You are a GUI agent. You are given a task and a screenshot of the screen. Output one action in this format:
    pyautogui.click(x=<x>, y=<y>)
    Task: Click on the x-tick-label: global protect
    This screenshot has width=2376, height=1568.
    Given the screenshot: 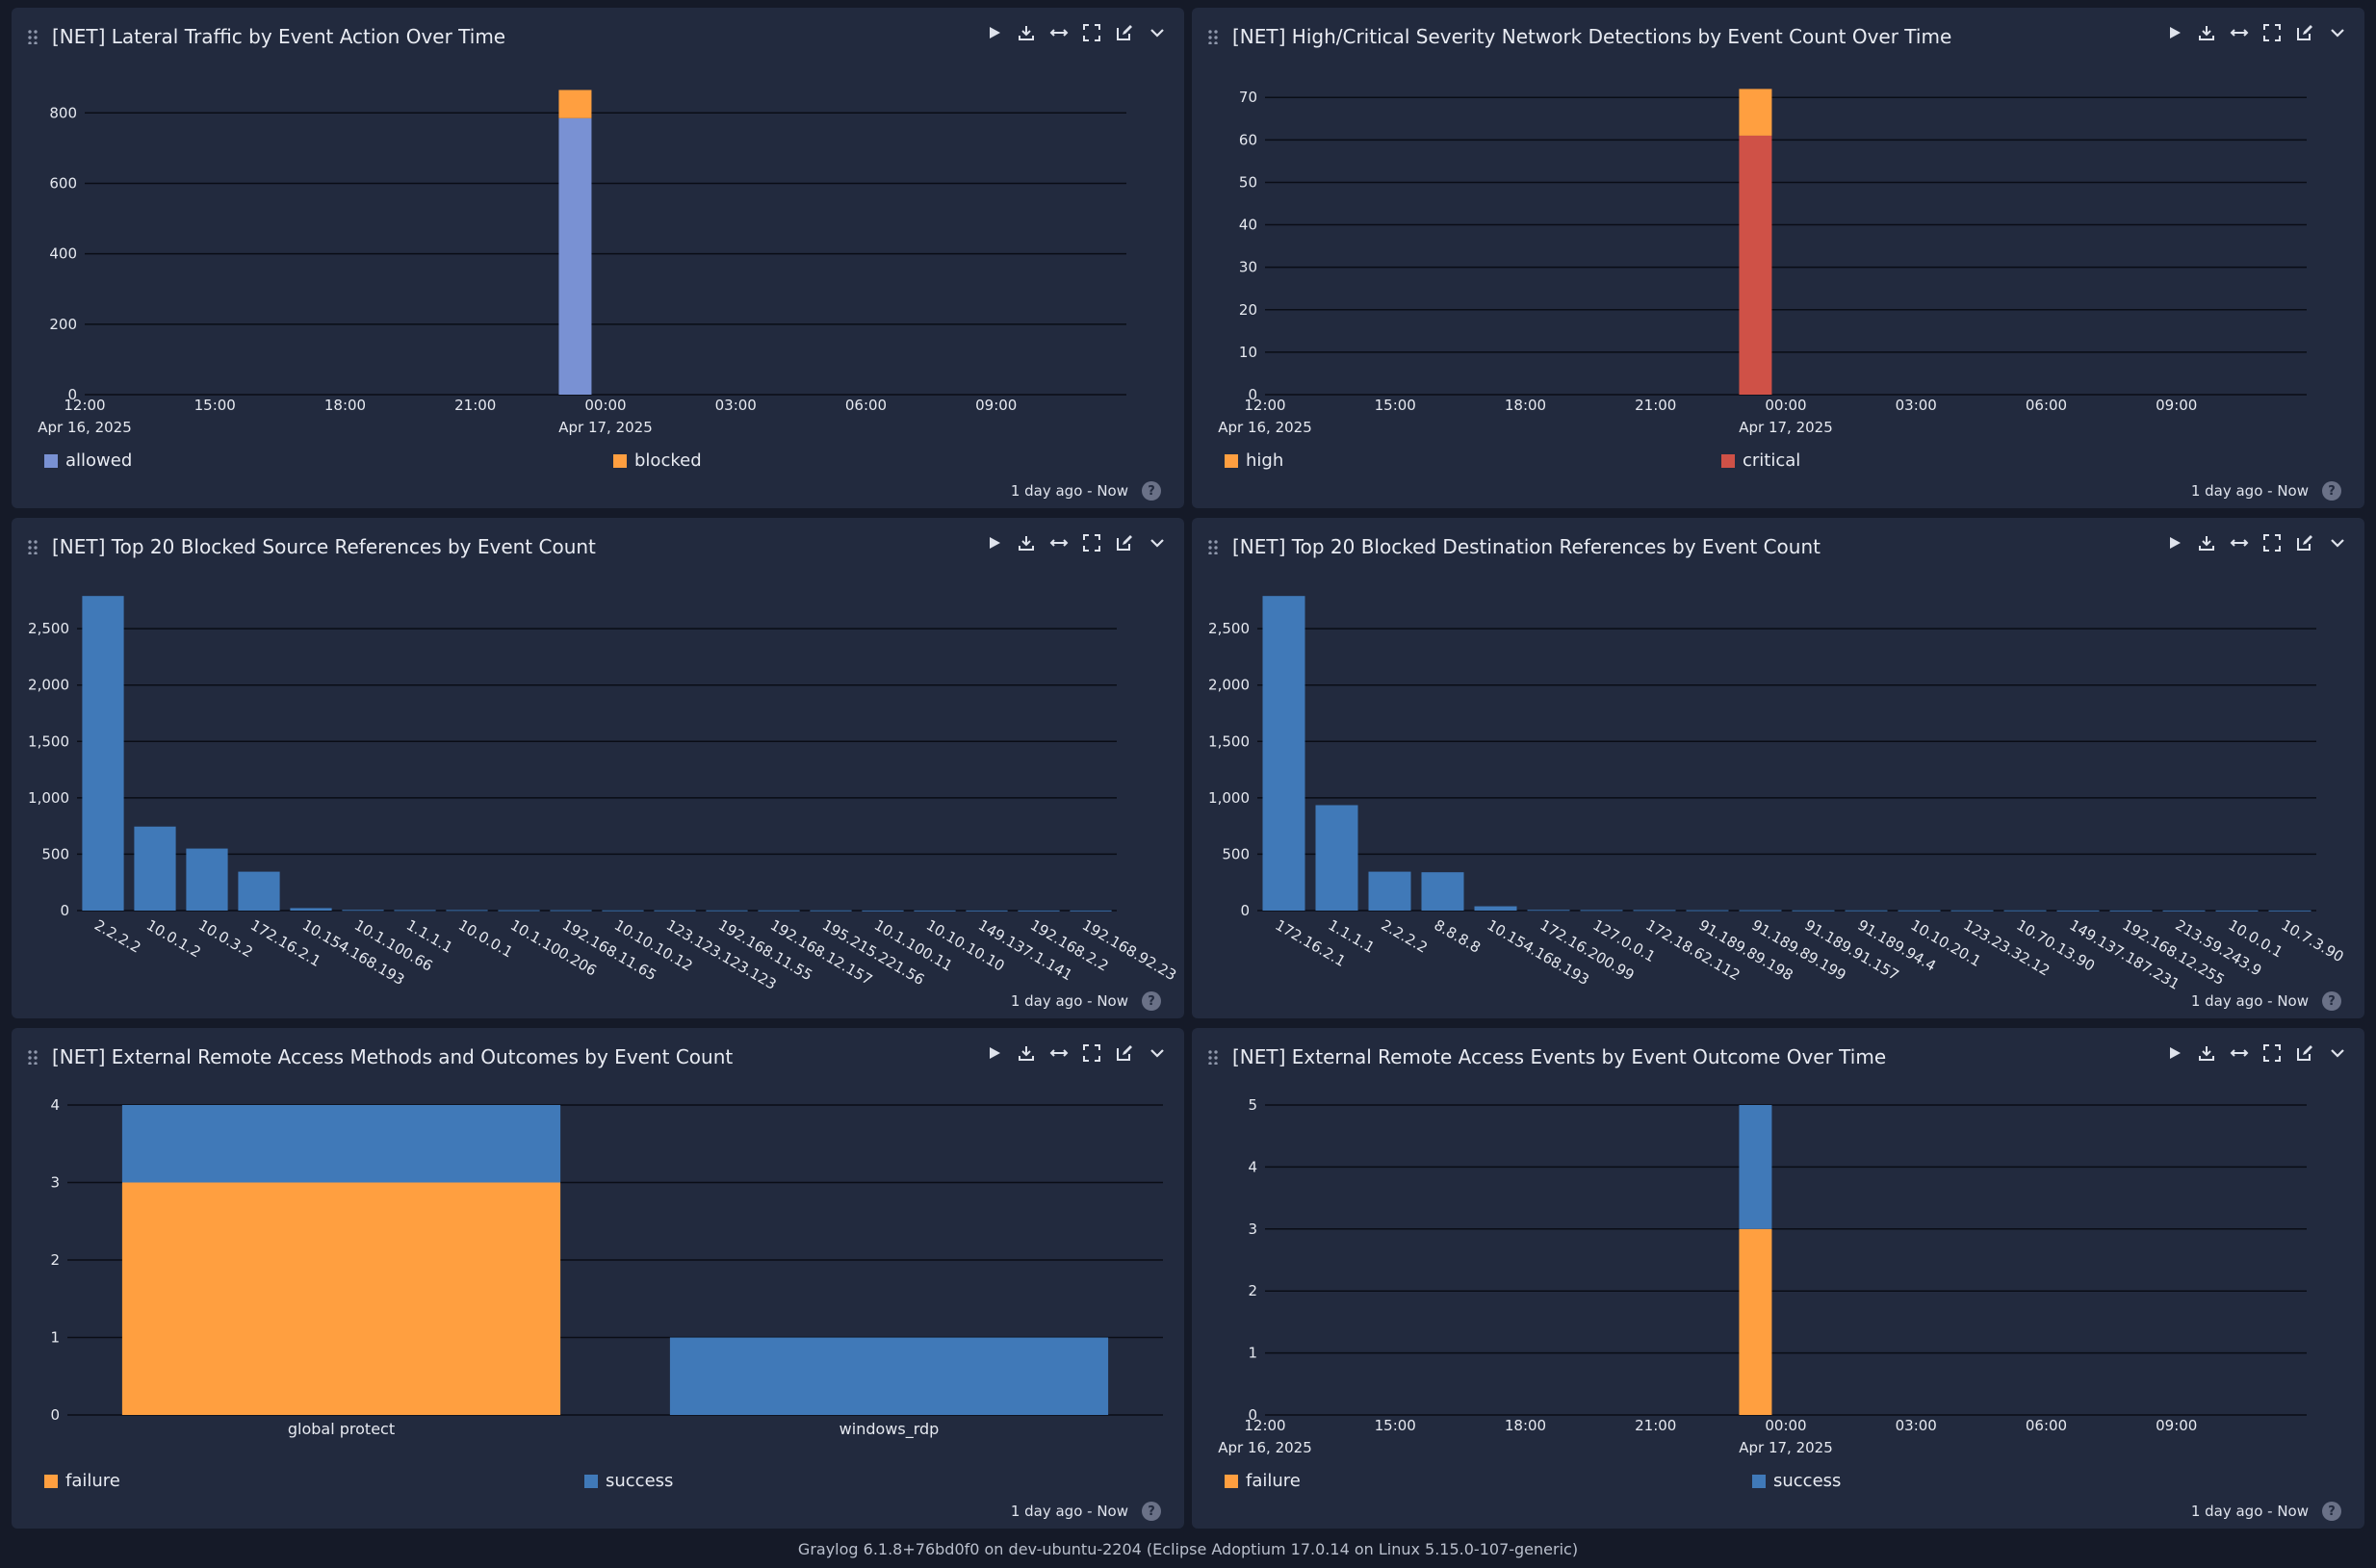 What is the action you would take?
    pyautogui.click(x=341, y=1429)
    